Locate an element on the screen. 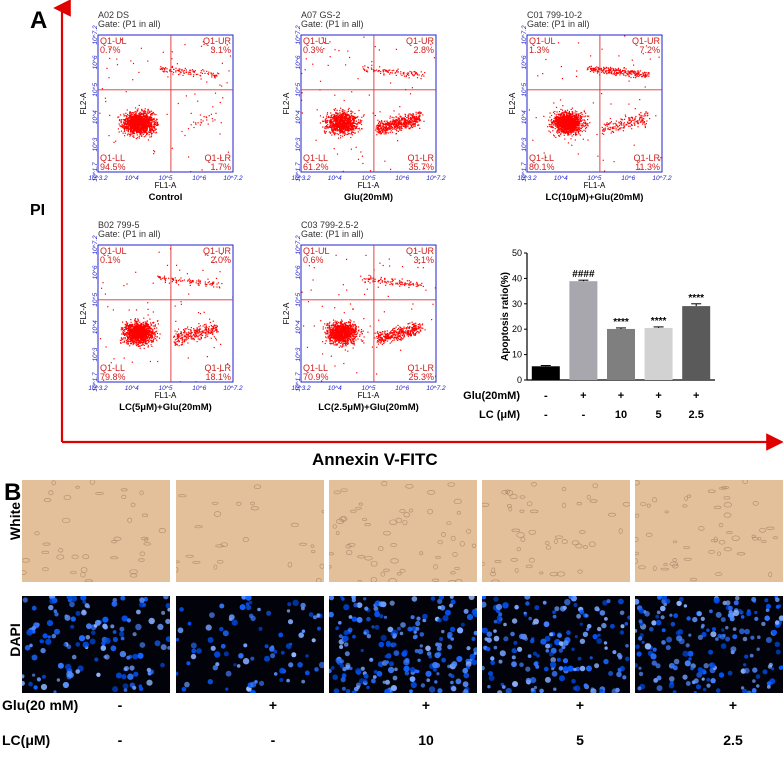 This screenshot has width=783, height=766. bar-y-tick-label: 30 is located at coordinates (517, 304).